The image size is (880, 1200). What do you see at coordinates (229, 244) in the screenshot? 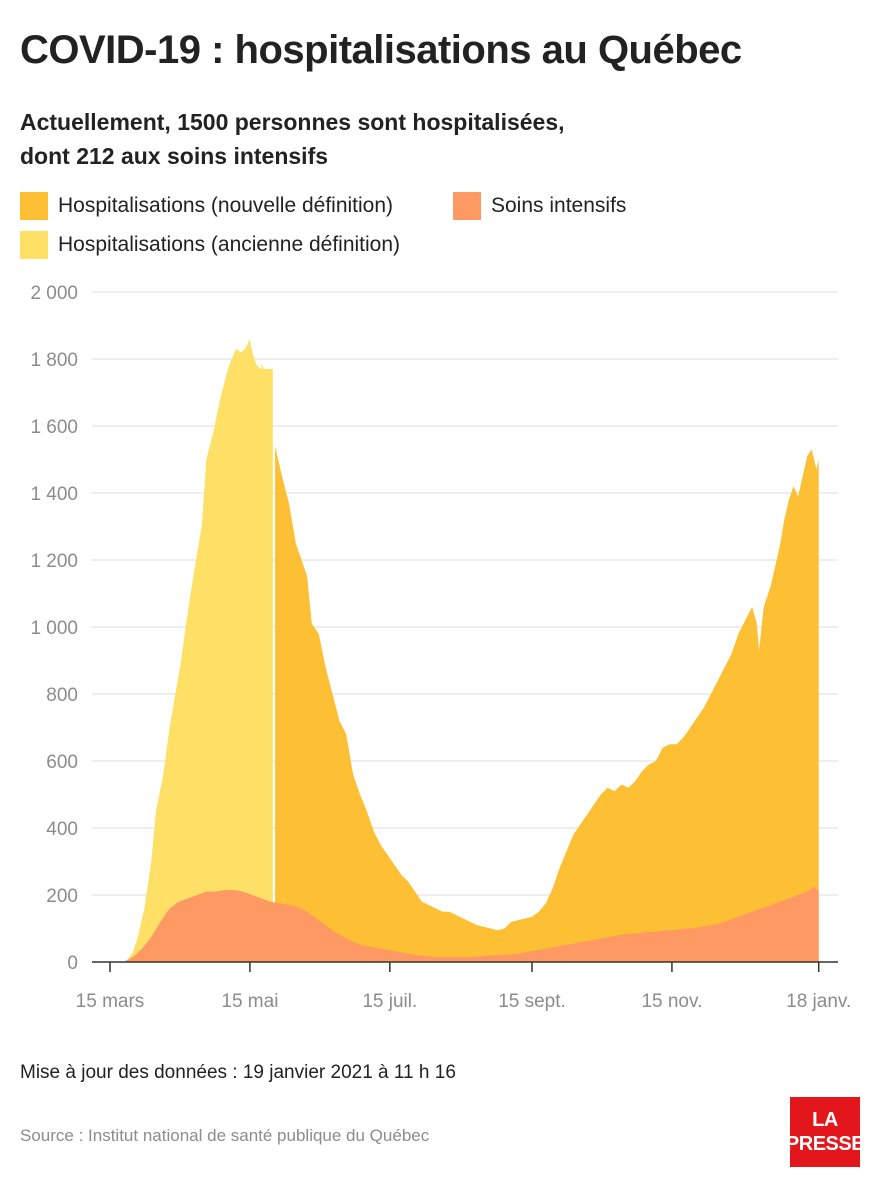
I see `legend-label-old-definition: Hospitalisations (ancienne définition)` at bounding box center [229, 244].